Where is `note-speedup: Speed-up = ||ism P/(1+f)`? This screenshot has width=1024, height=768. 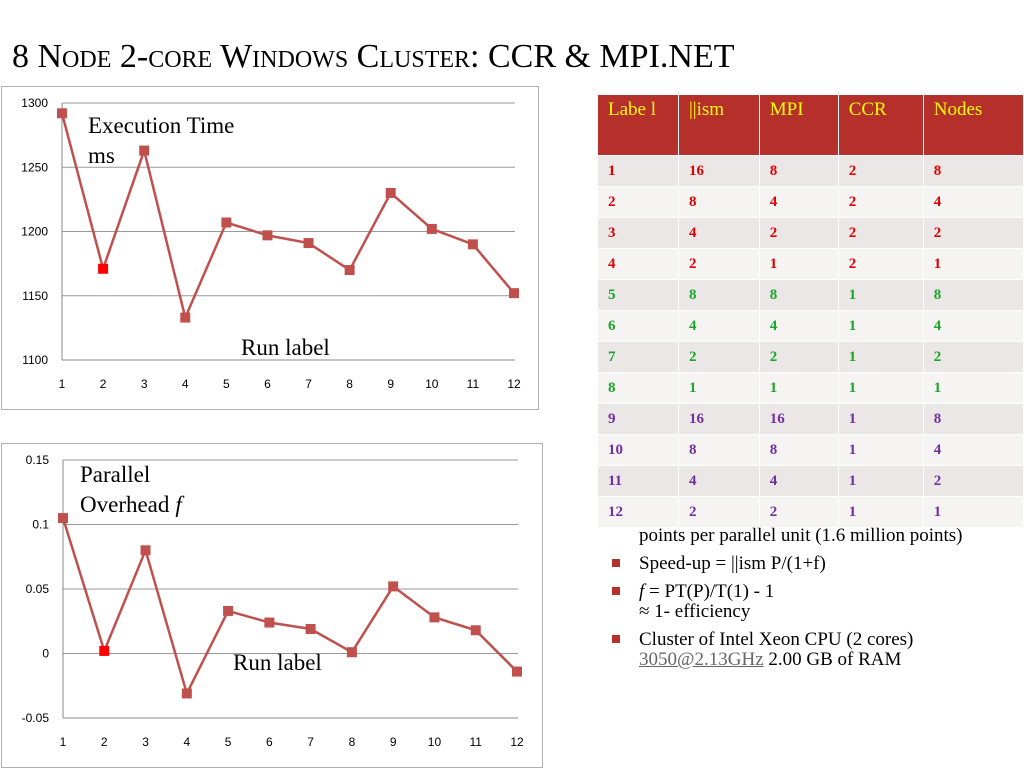
note-speedup: Speed-up = ||ism P/(1+f) is located at coordinates (817, 564).